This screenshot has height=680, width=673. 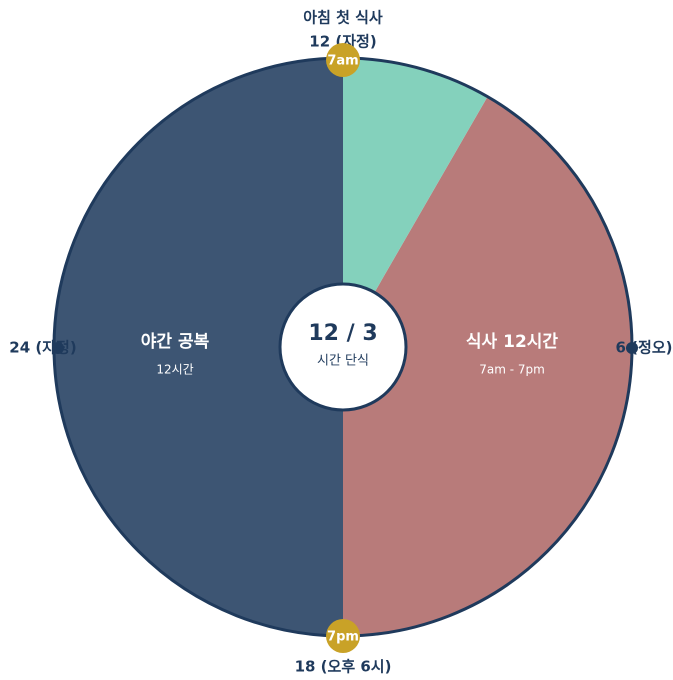 I want to click on clock-label-top: 12 (자정), so click(x=342, y=42).